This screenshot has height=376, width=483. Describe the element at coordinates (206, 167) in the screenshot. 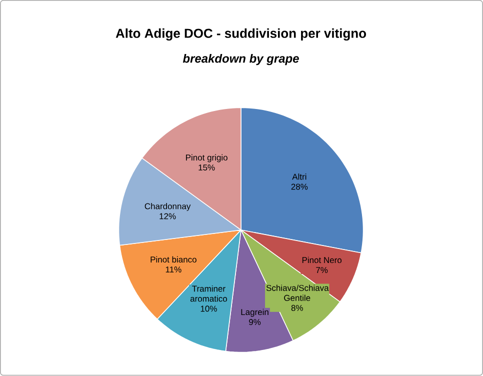

I see `data-label: 15%` at that location.